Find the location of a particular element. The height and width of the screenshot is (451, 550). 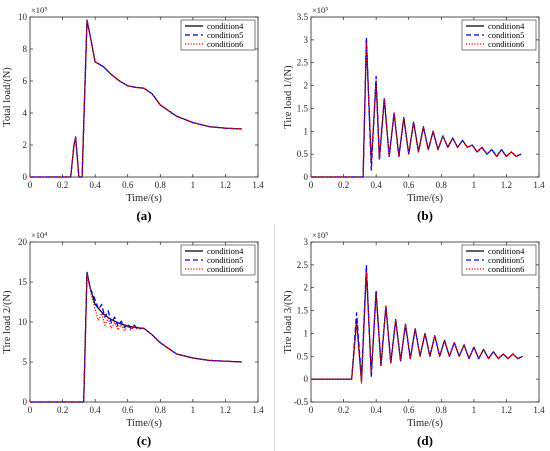

panel-caption: (b) is located at coordinates (425, 215).